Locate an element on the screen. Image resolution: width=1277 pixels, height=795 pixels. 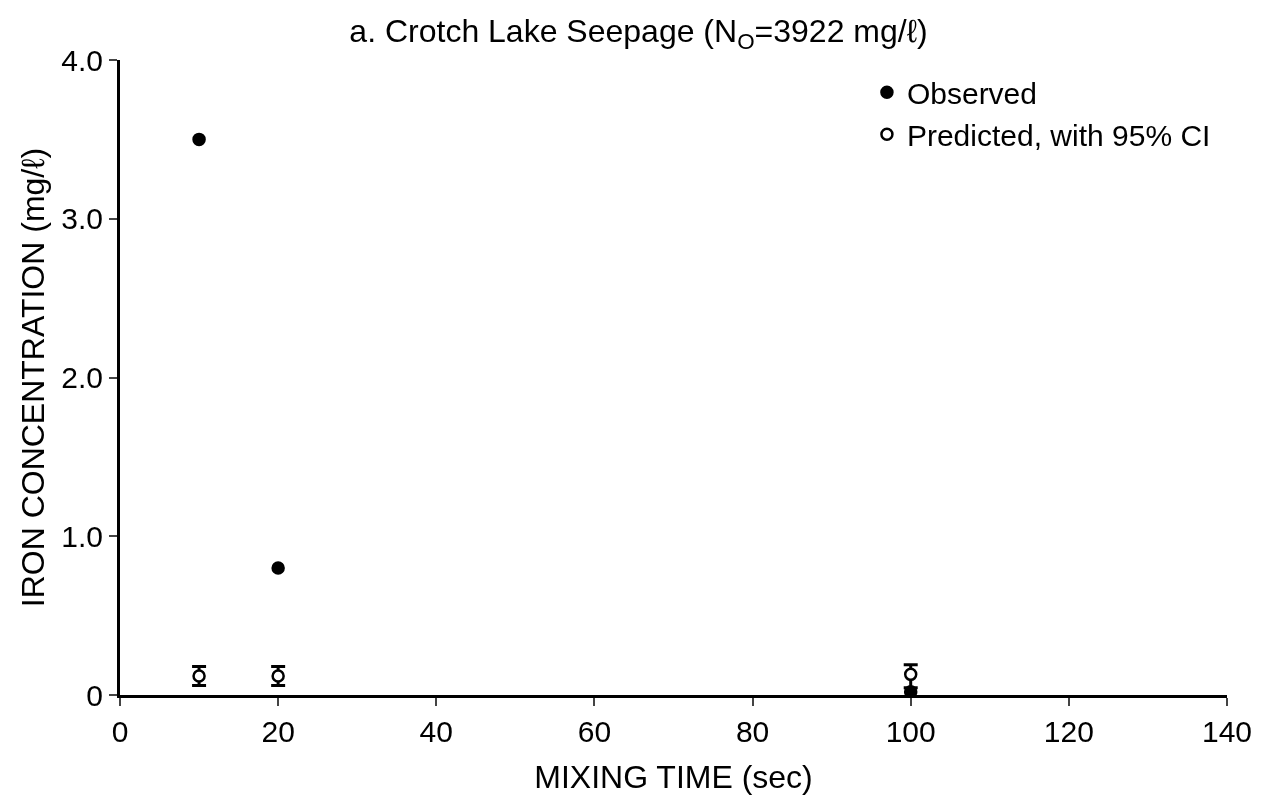
y-axis-title: IRON CONCENTRATION (mg/ℓ) is located at coordinates (33, 377).